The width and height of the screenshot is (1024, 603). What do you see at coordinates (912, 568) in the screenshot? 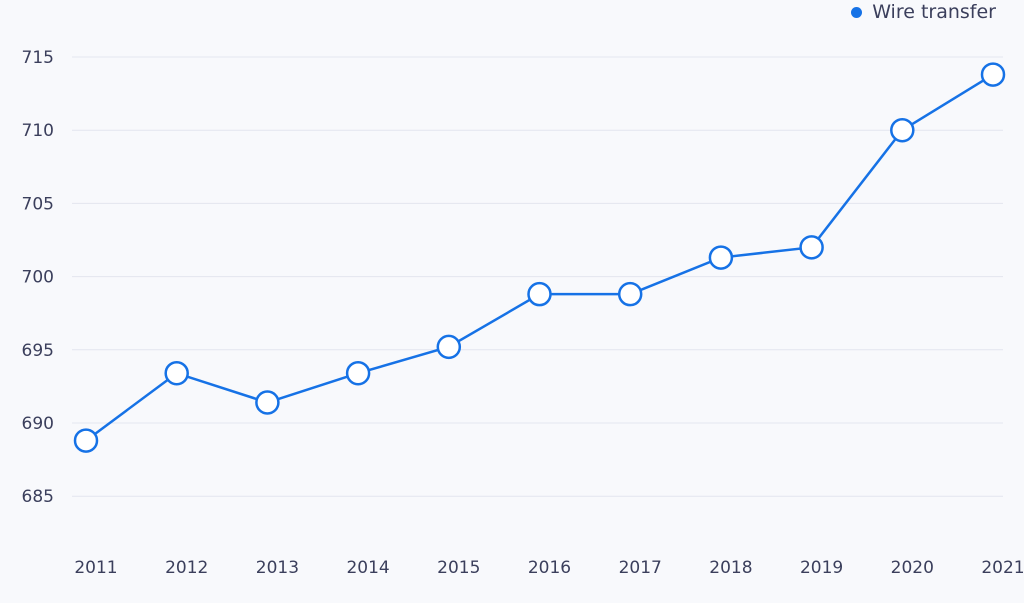
I see `x-tick-label: 2020` at bounding box center [912, 568].